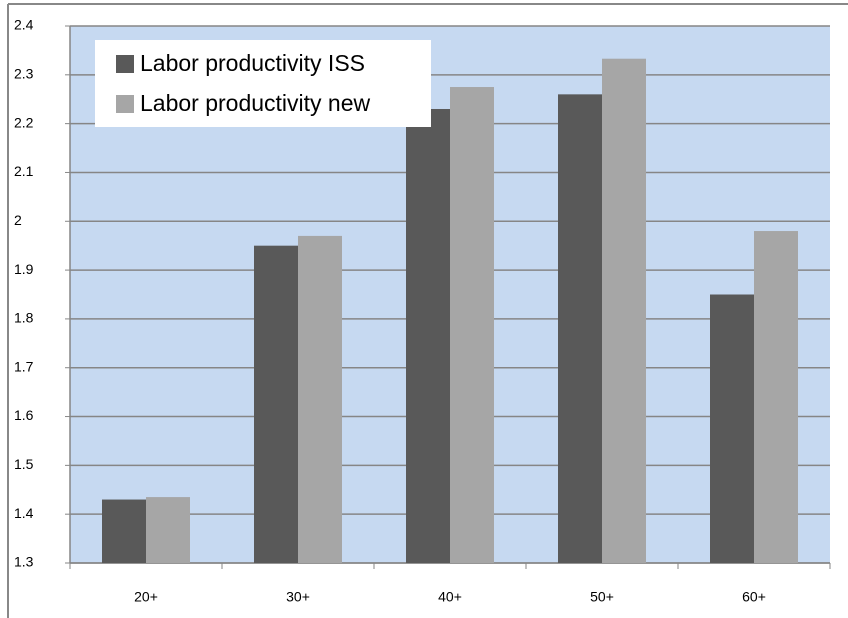 The image size is (848, 618). I want to click on x-tick-label: 20+, so click(146, 597).